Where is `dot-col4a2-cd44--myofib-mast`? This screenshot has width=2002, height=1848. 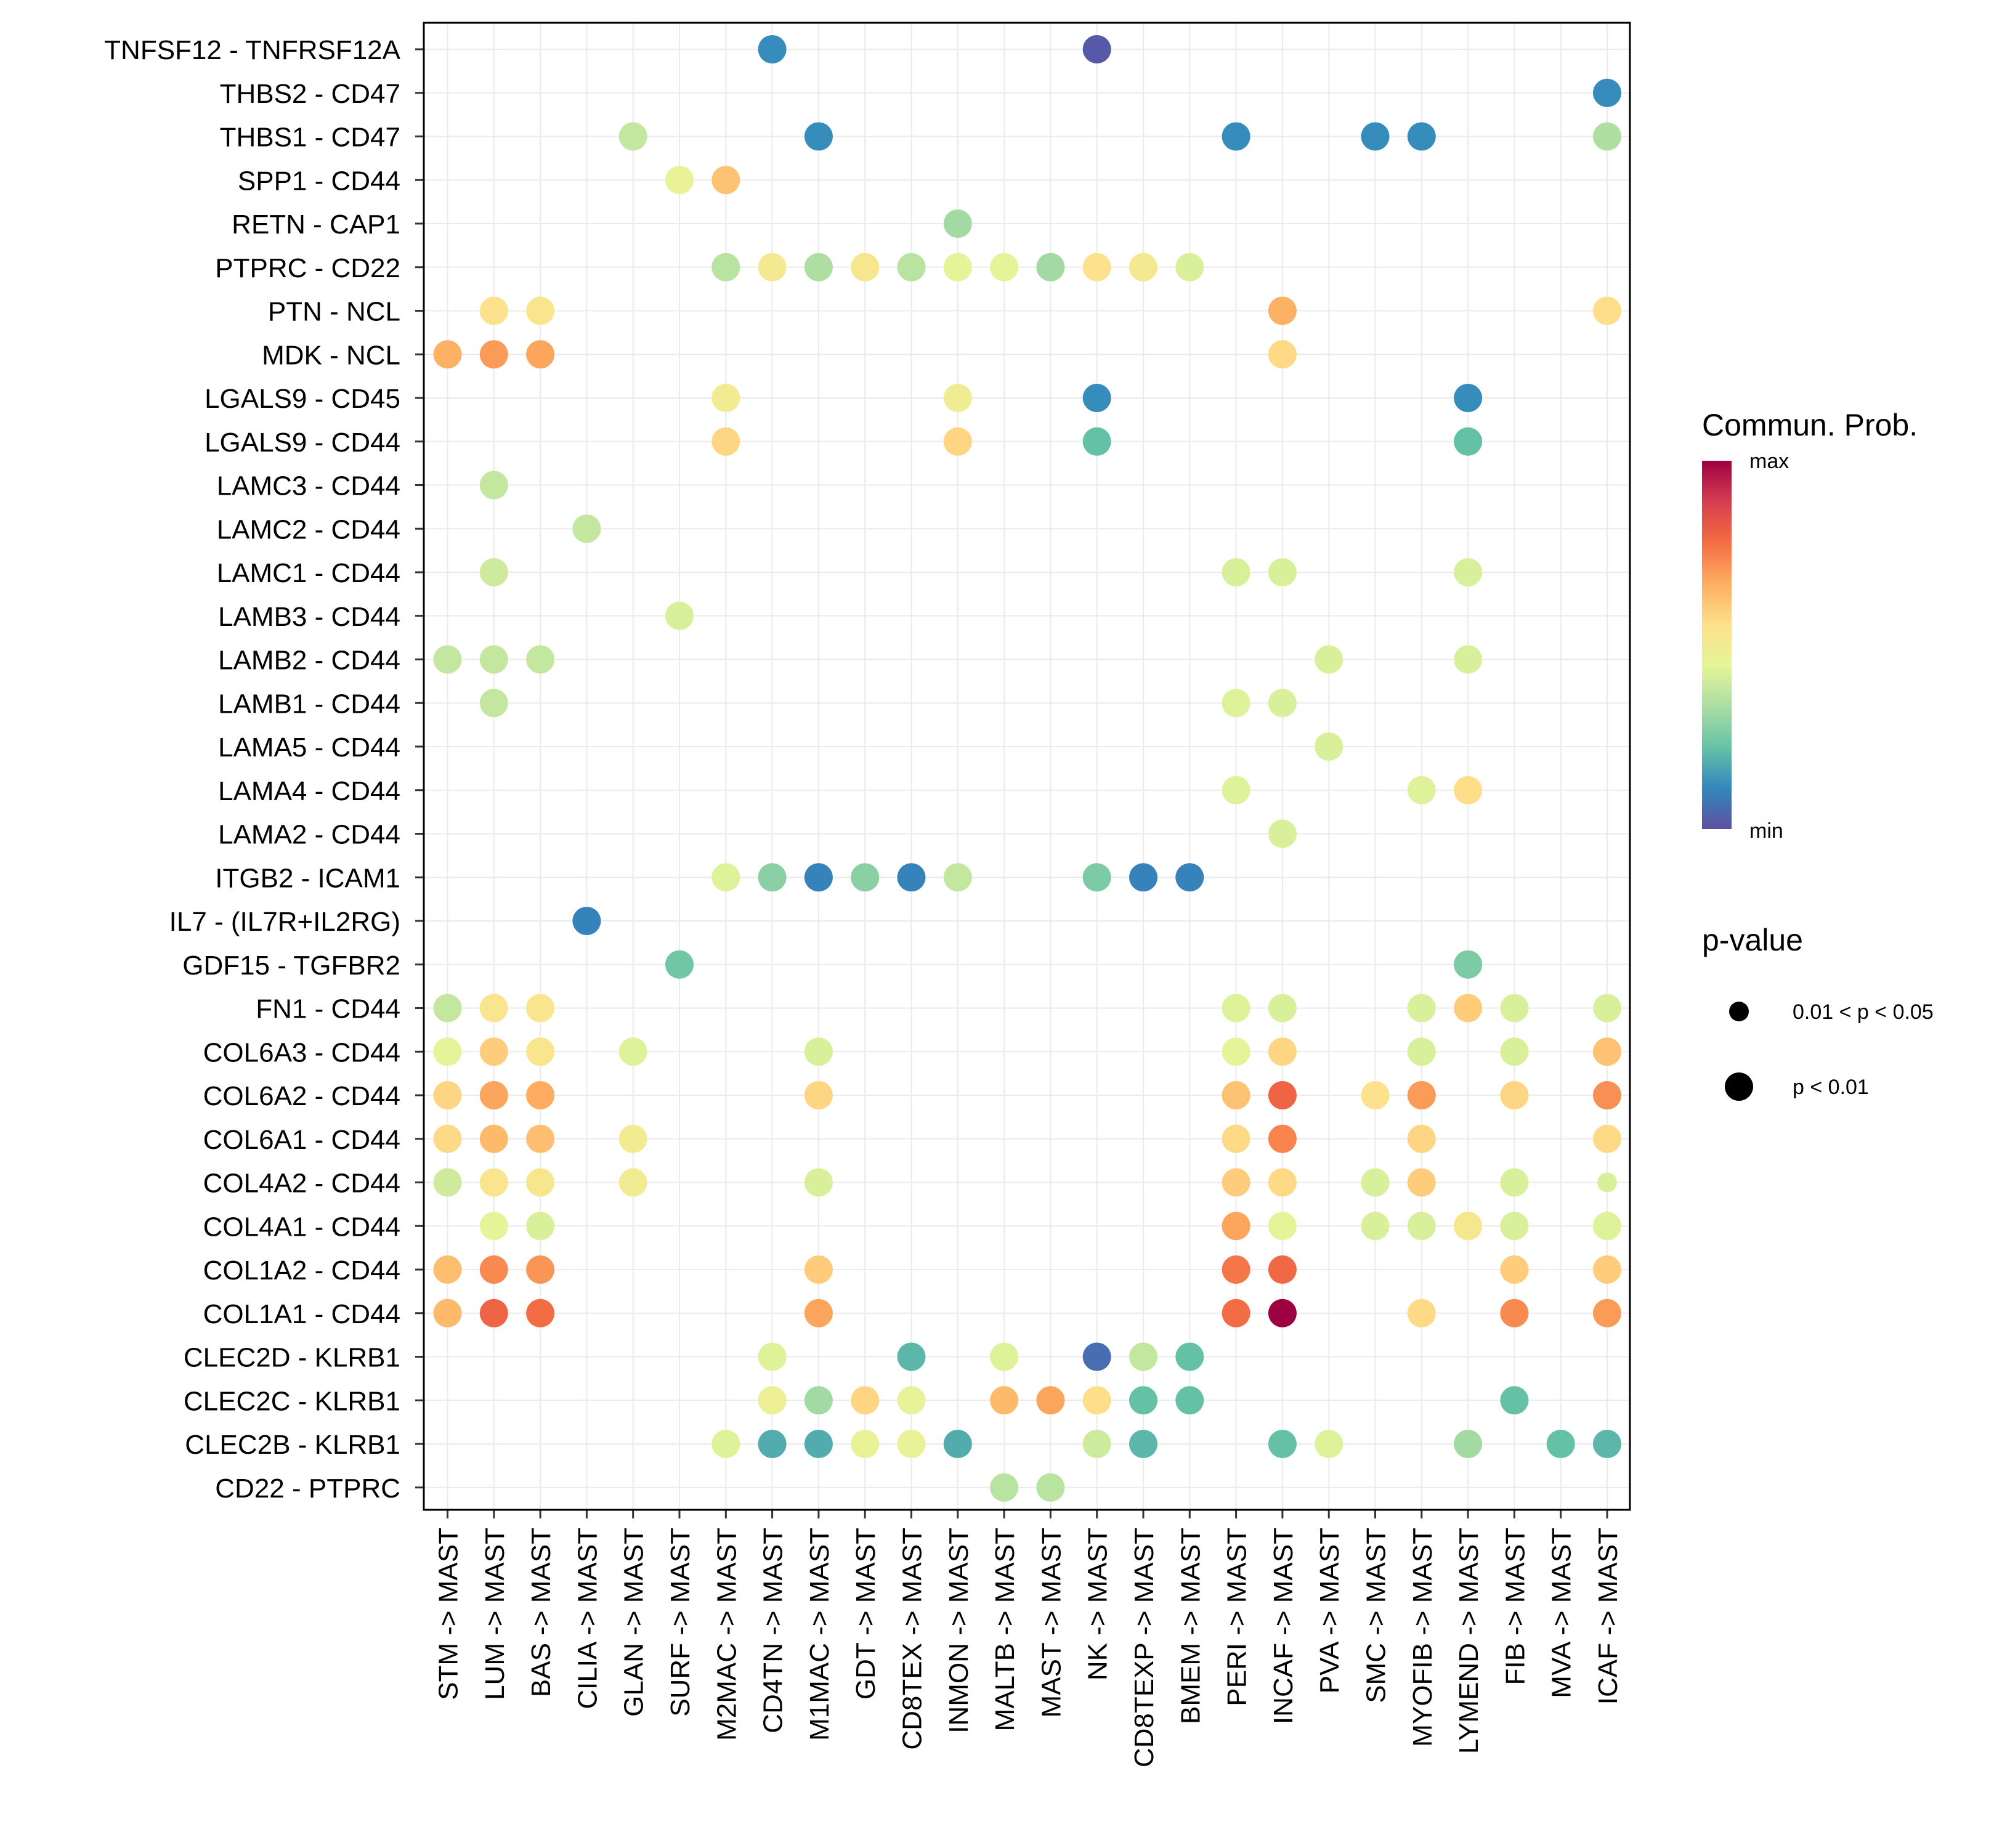
dot-col4a2-cd44--myofib-mast is located at coordinates (1421, 1182).